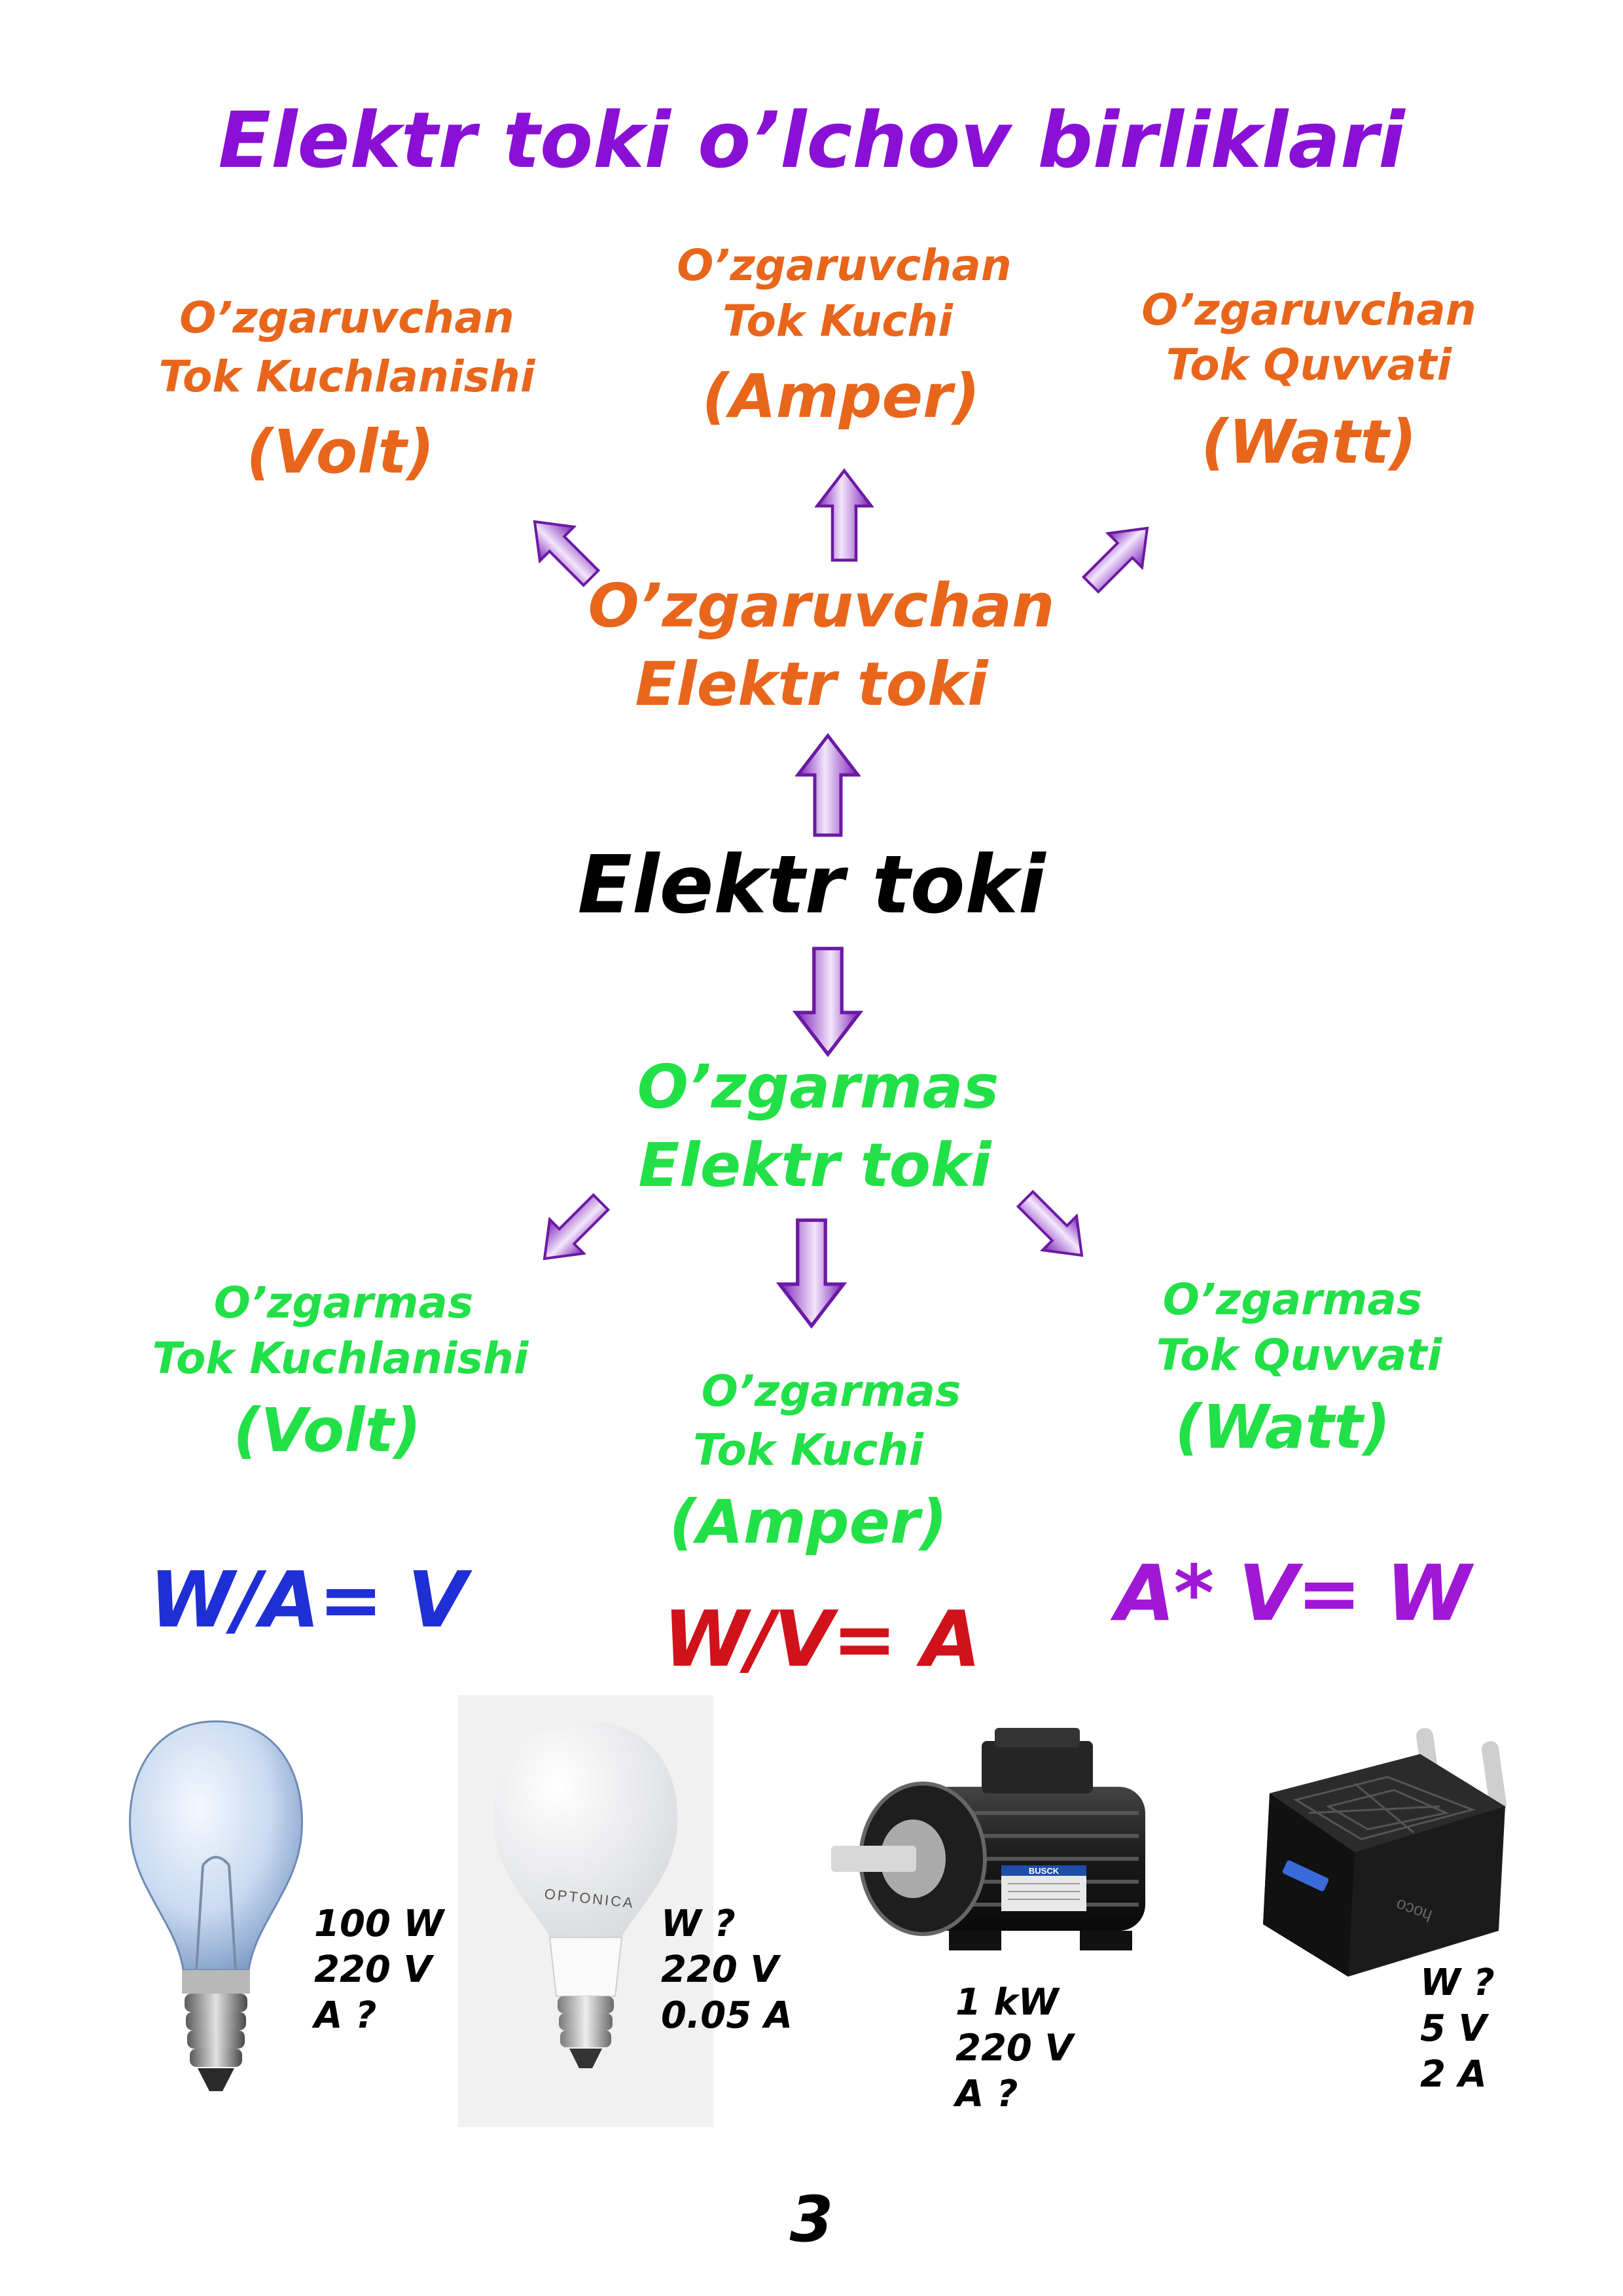 The width and height of the screenshot is (1623, 2296). Describe the element at coordinates (573, 1230) in the screenshot. I see `arrow-down-left-icon` at that location.